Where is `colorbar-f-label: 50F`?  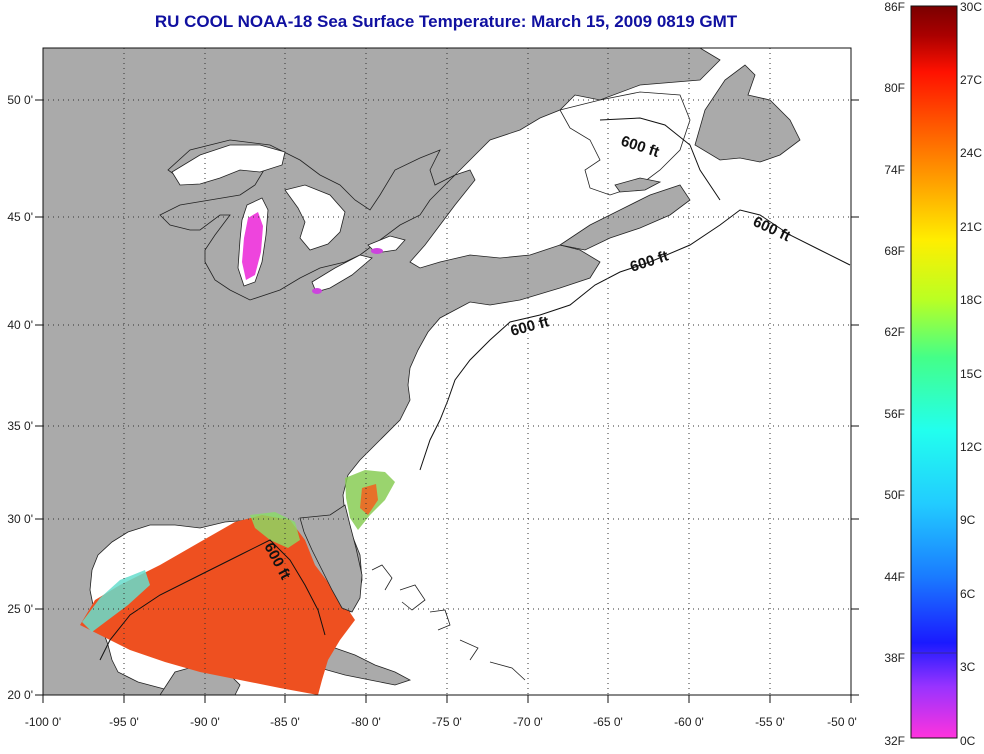
colorbar-f-label: 50F is located at coordinates (894, 495).